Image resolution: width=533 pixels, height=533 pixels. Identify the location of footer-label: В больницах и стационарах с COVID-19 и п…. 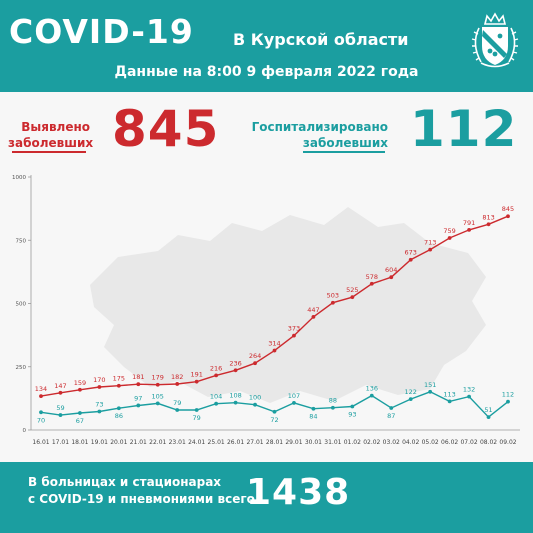
(141, 491).